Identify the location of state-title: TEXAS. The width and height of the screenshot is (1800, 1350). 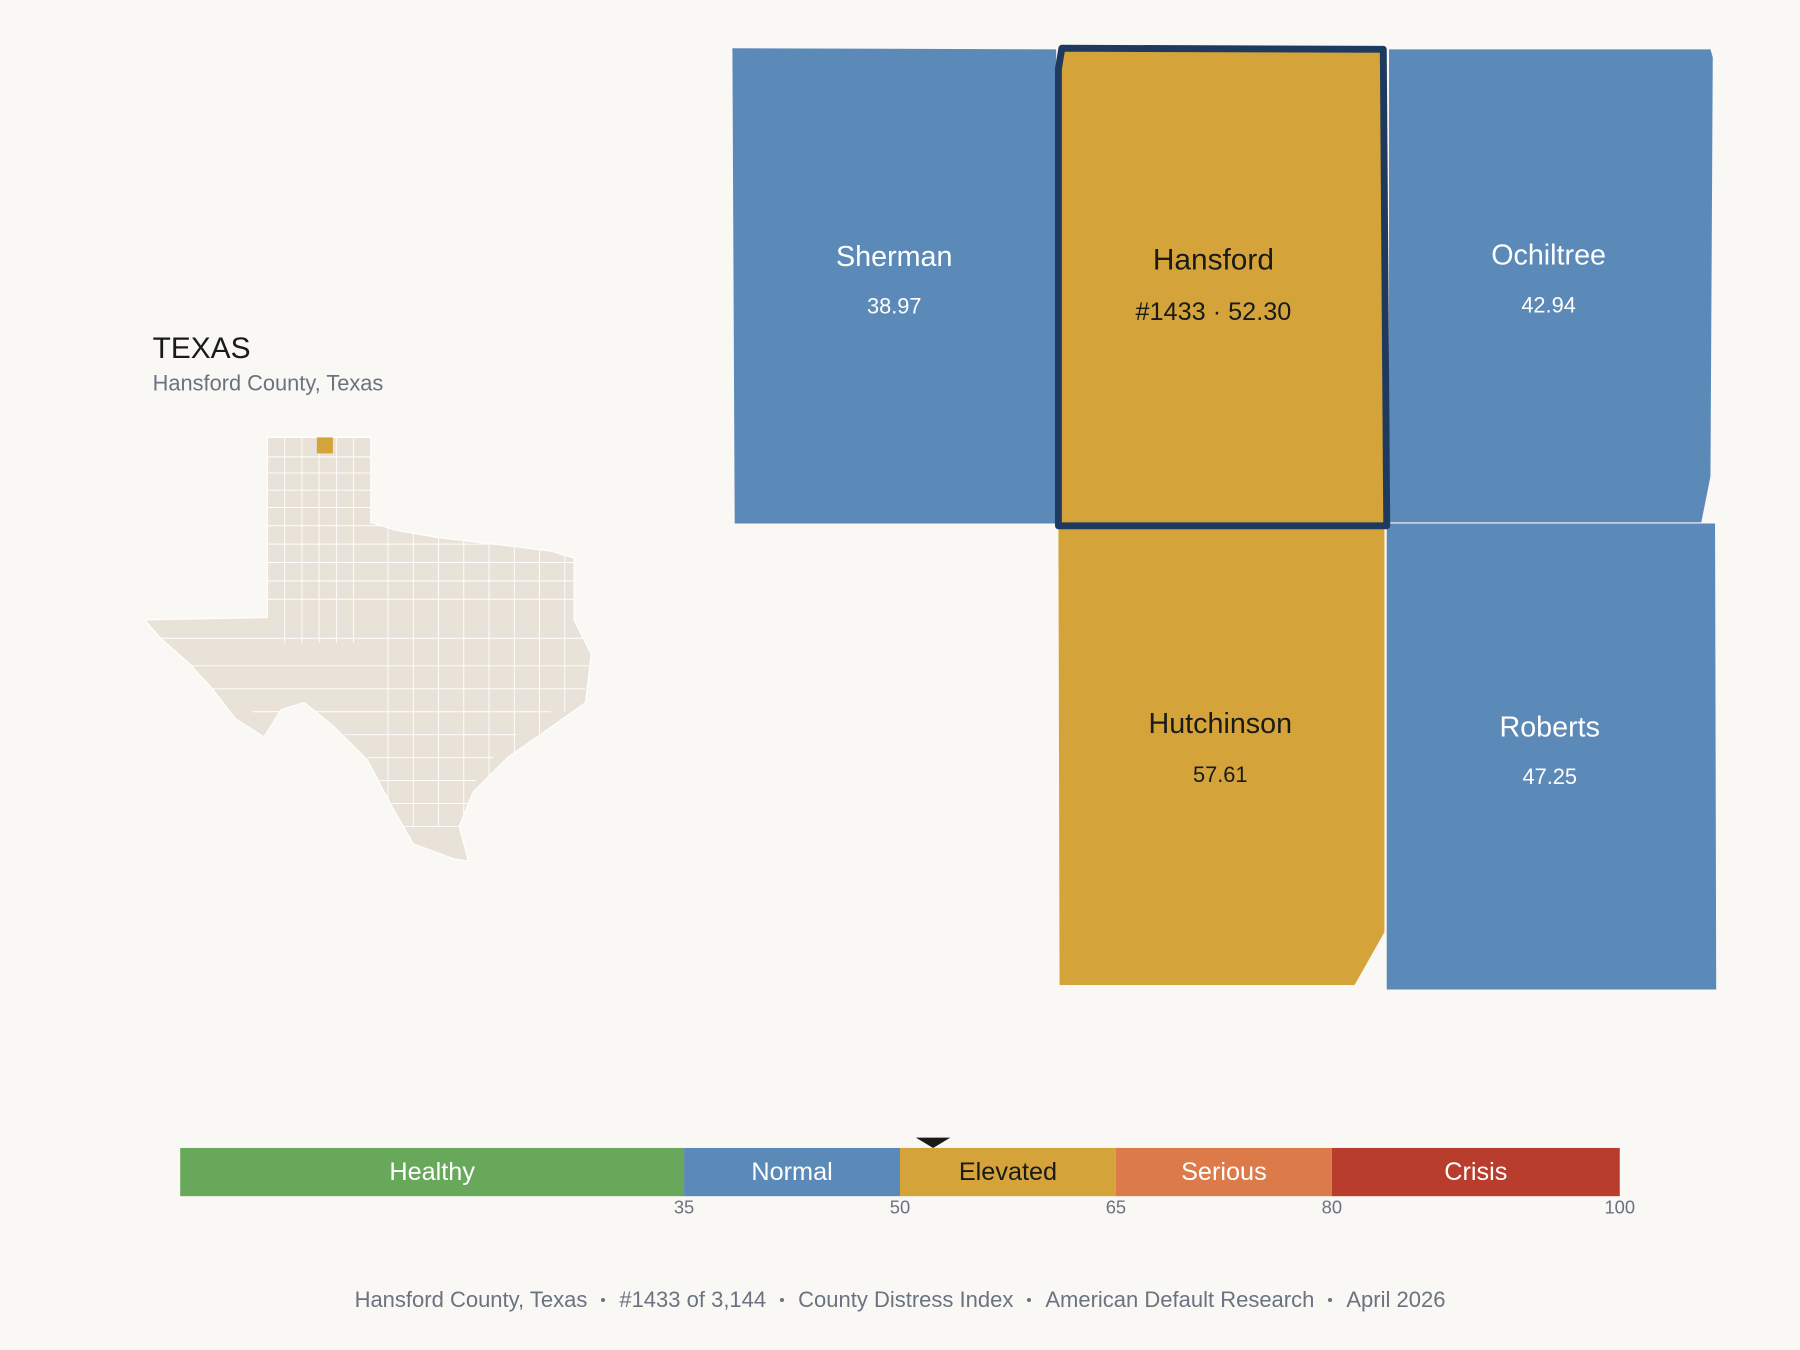
(202, 348).